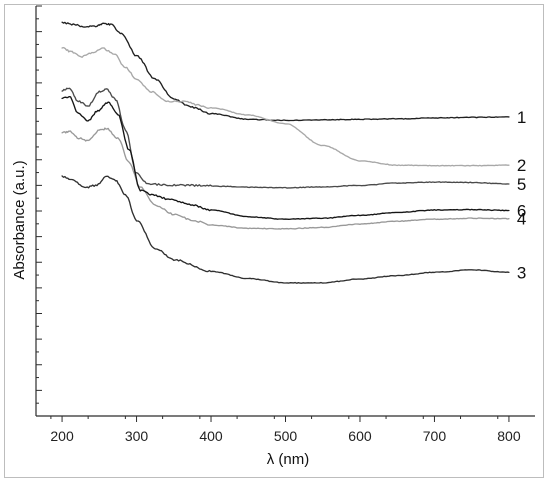 This screenshot has height=483, width=550. What do you see at coordinates (521, 184) in the screenshot?
I see `series-label-5: 5` at bounding box center [521, 184].